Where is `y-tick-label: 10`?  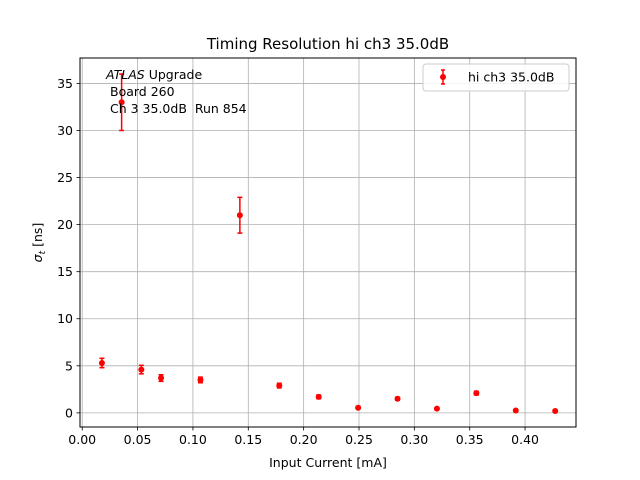
y-tick-label: 10 is located at coordinates (65, 318).